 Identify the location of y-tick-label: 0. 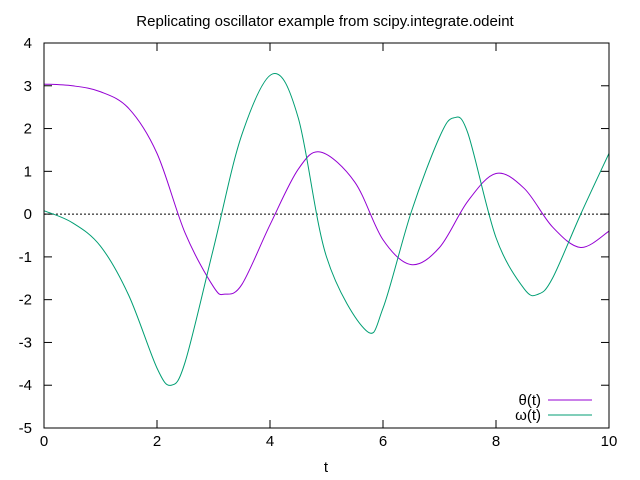
(28, 214).